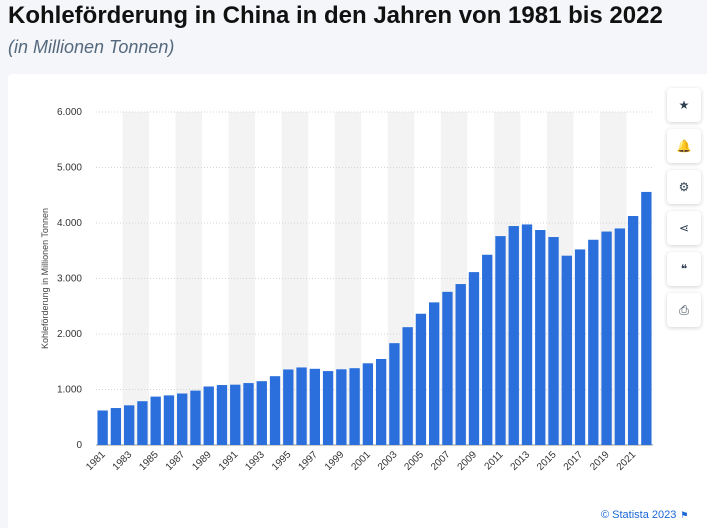 The image size is (707, 528). What do you see at coordinates (155, 420) in the screenshot?
I see `bar-1985` at bounding box center [155, 420].